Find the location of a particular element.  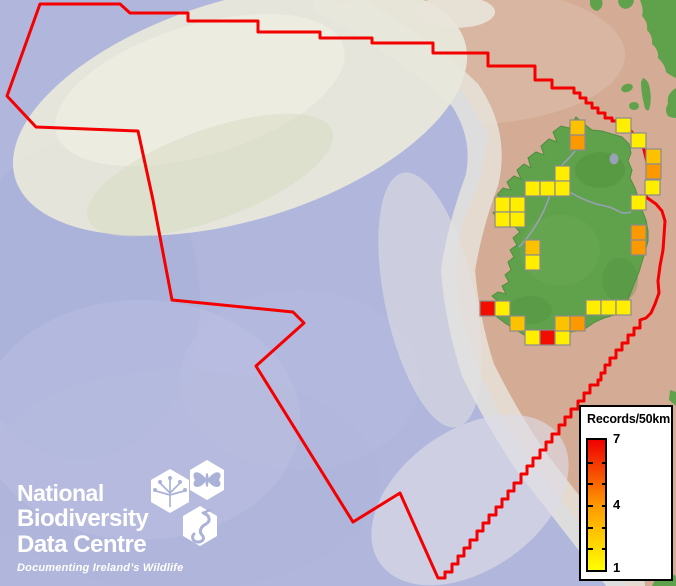

islay-island is located at coordinates (627, 88).